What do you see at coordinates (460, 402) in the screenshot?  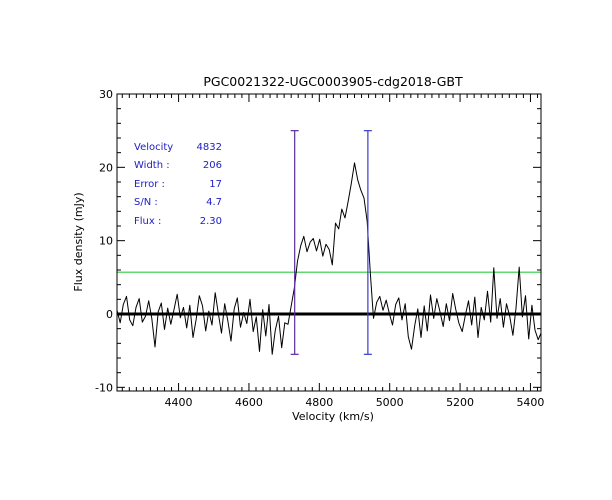 I see `x-tick-label: 5200` at bounding box center [460, 402].